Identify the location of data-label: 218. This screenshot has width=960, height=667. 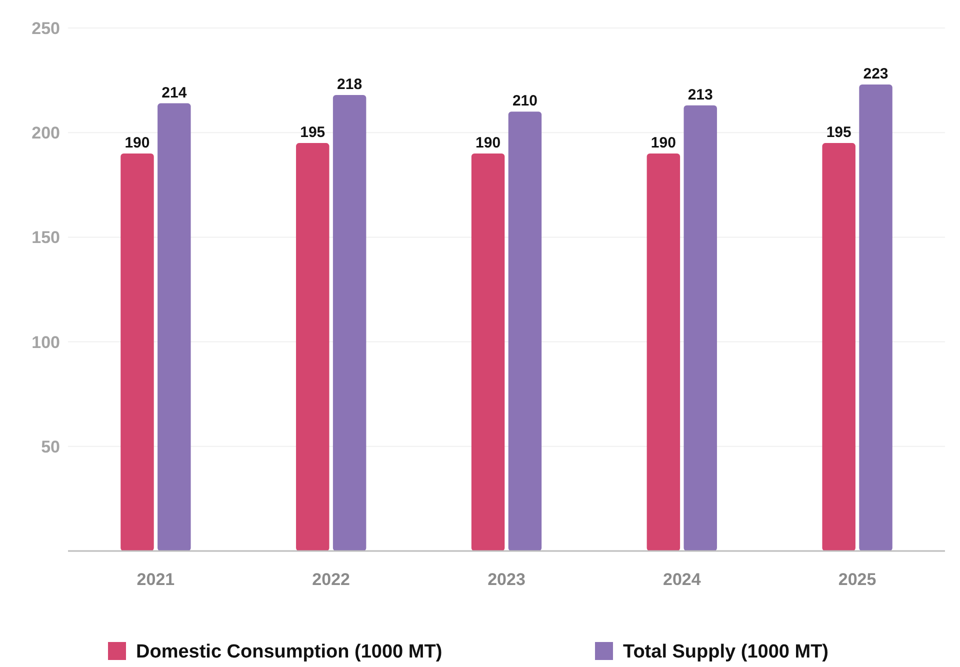
(349, 84).